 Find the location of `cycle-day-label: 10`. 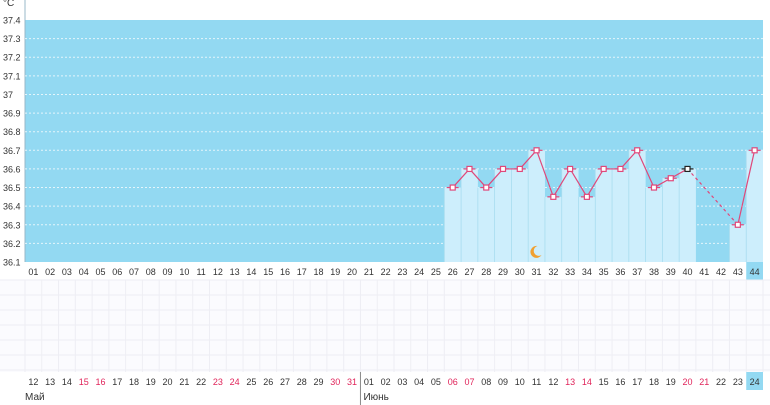

cycle-day-label: 10 is located at coordinates (184, 272).